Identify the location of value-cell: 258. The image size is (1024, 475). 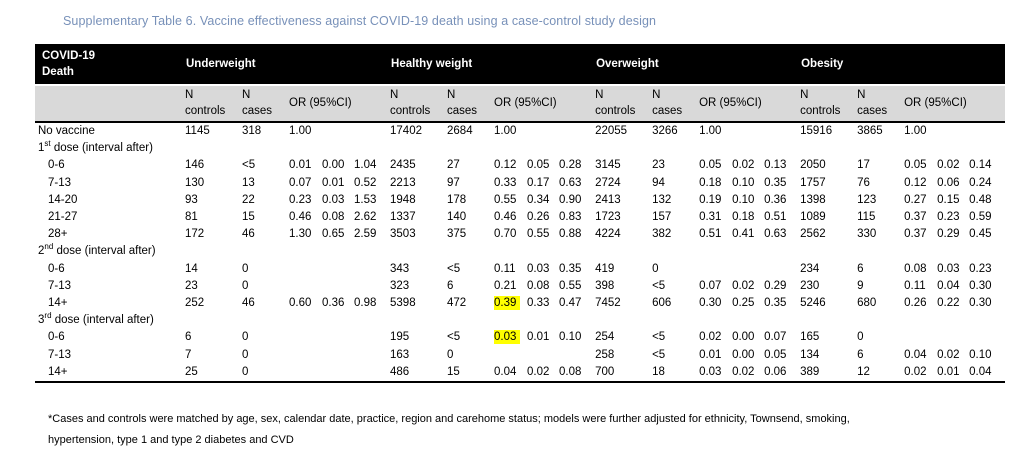
(623, 354).